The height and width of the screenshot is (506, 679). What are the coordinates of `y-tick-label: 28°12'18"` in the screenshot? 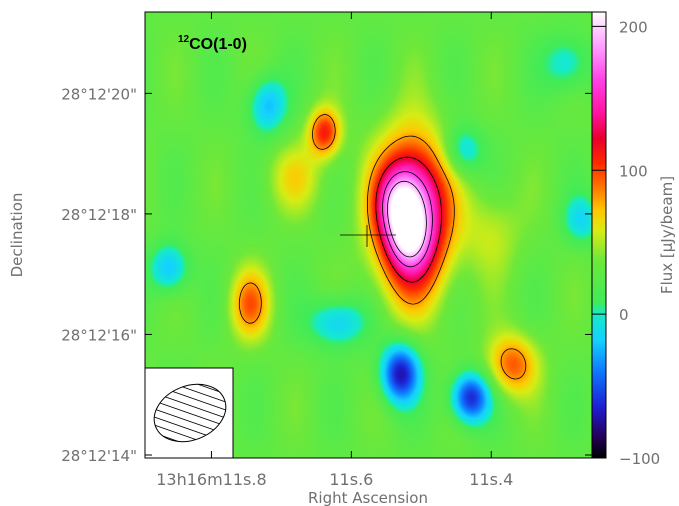 It's located at (99, 215).